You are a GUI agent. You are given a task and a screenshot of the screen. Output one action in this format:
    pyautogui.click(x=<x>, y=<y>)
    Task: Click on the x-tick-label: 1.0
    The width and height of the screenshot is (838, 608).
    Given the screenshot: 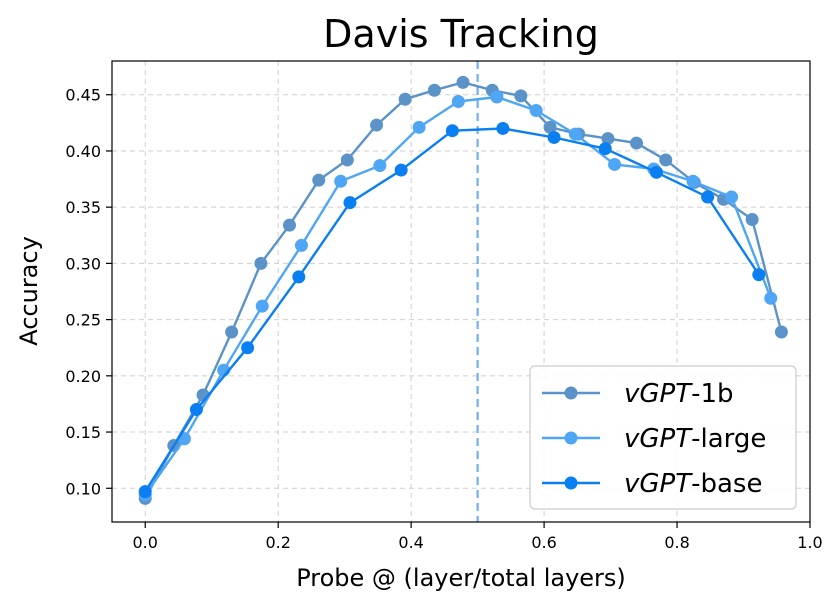 What is the action you would take?
    pyautogui.click(x=809, y=542)
    